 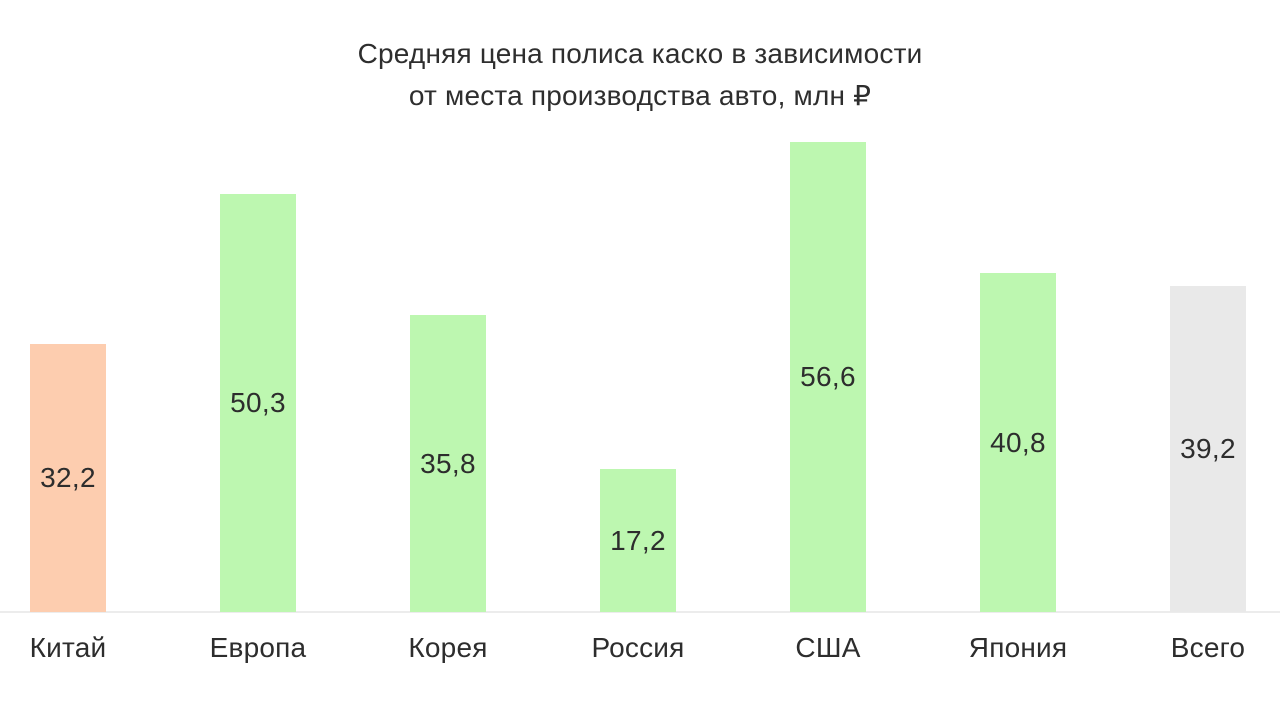 I want to click on bar-value-label-korea: 35,8, so click(x=448, y=463).